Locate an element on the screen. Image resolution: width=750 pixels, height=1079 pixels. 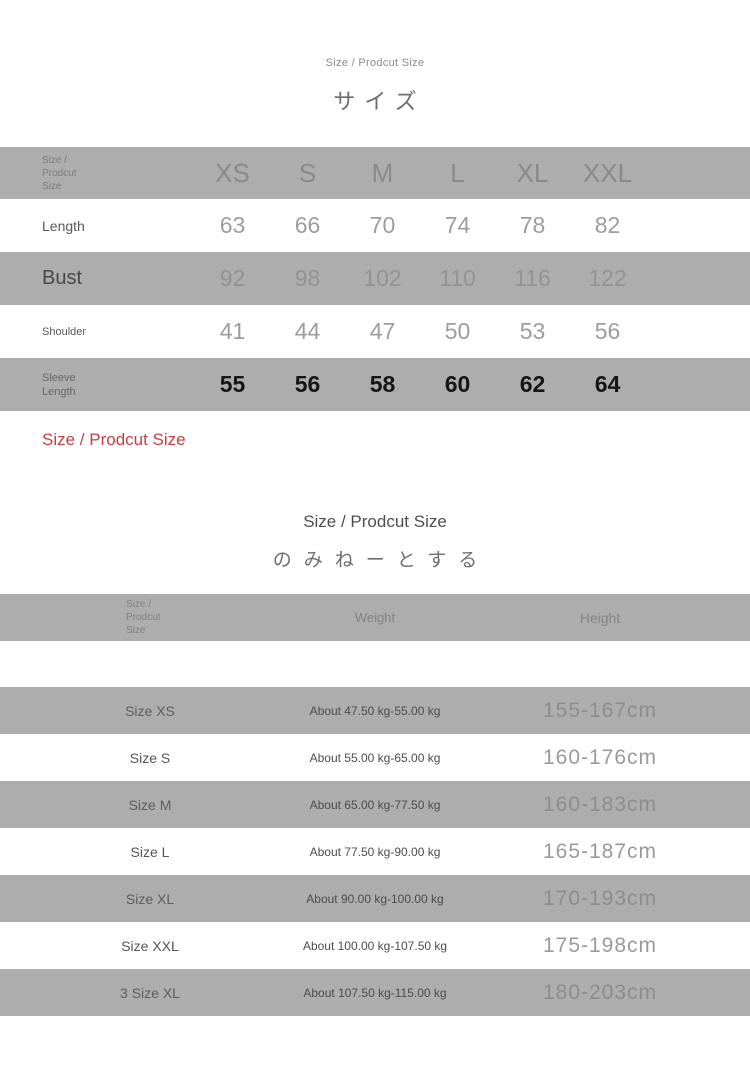
section2-title-jp: のみねーとする is located at coordinates (381, 560).